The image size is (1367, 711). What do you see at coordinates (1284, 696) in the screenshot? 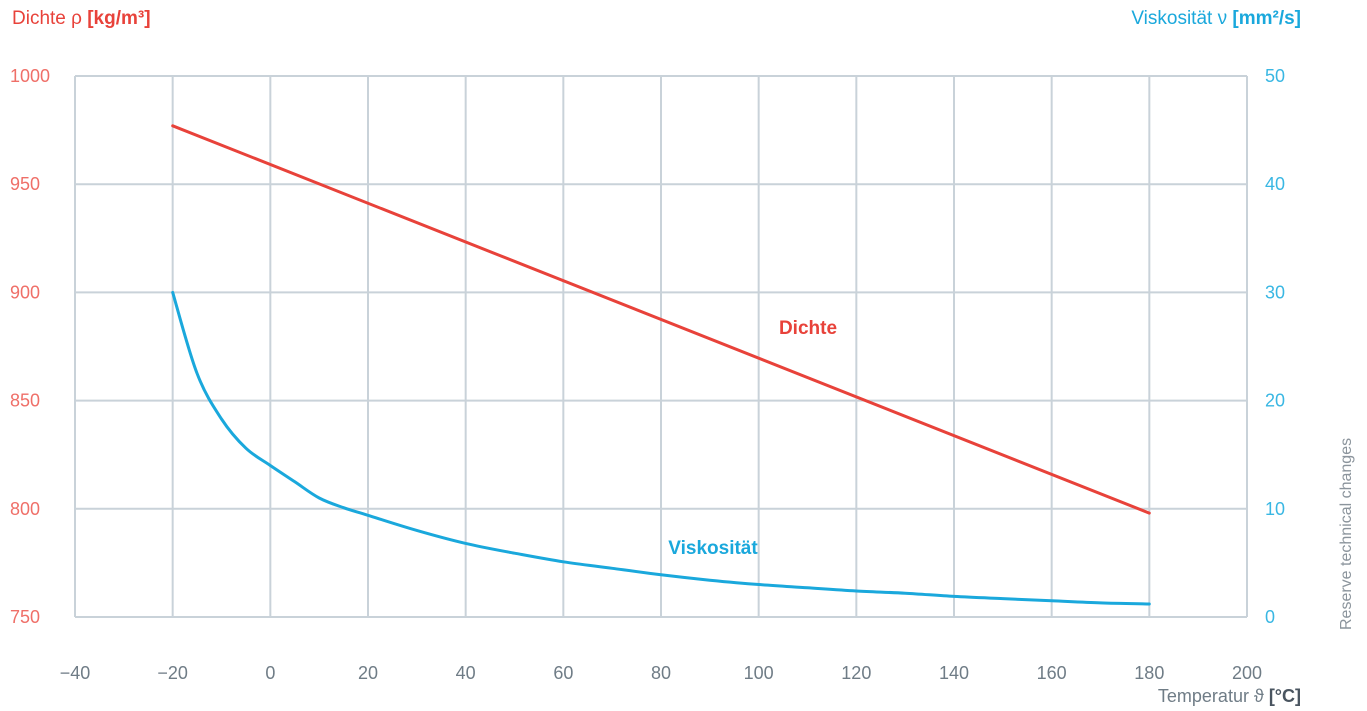
I see `x-axis-unit: [°C]` at bounding box center [1284, 696].